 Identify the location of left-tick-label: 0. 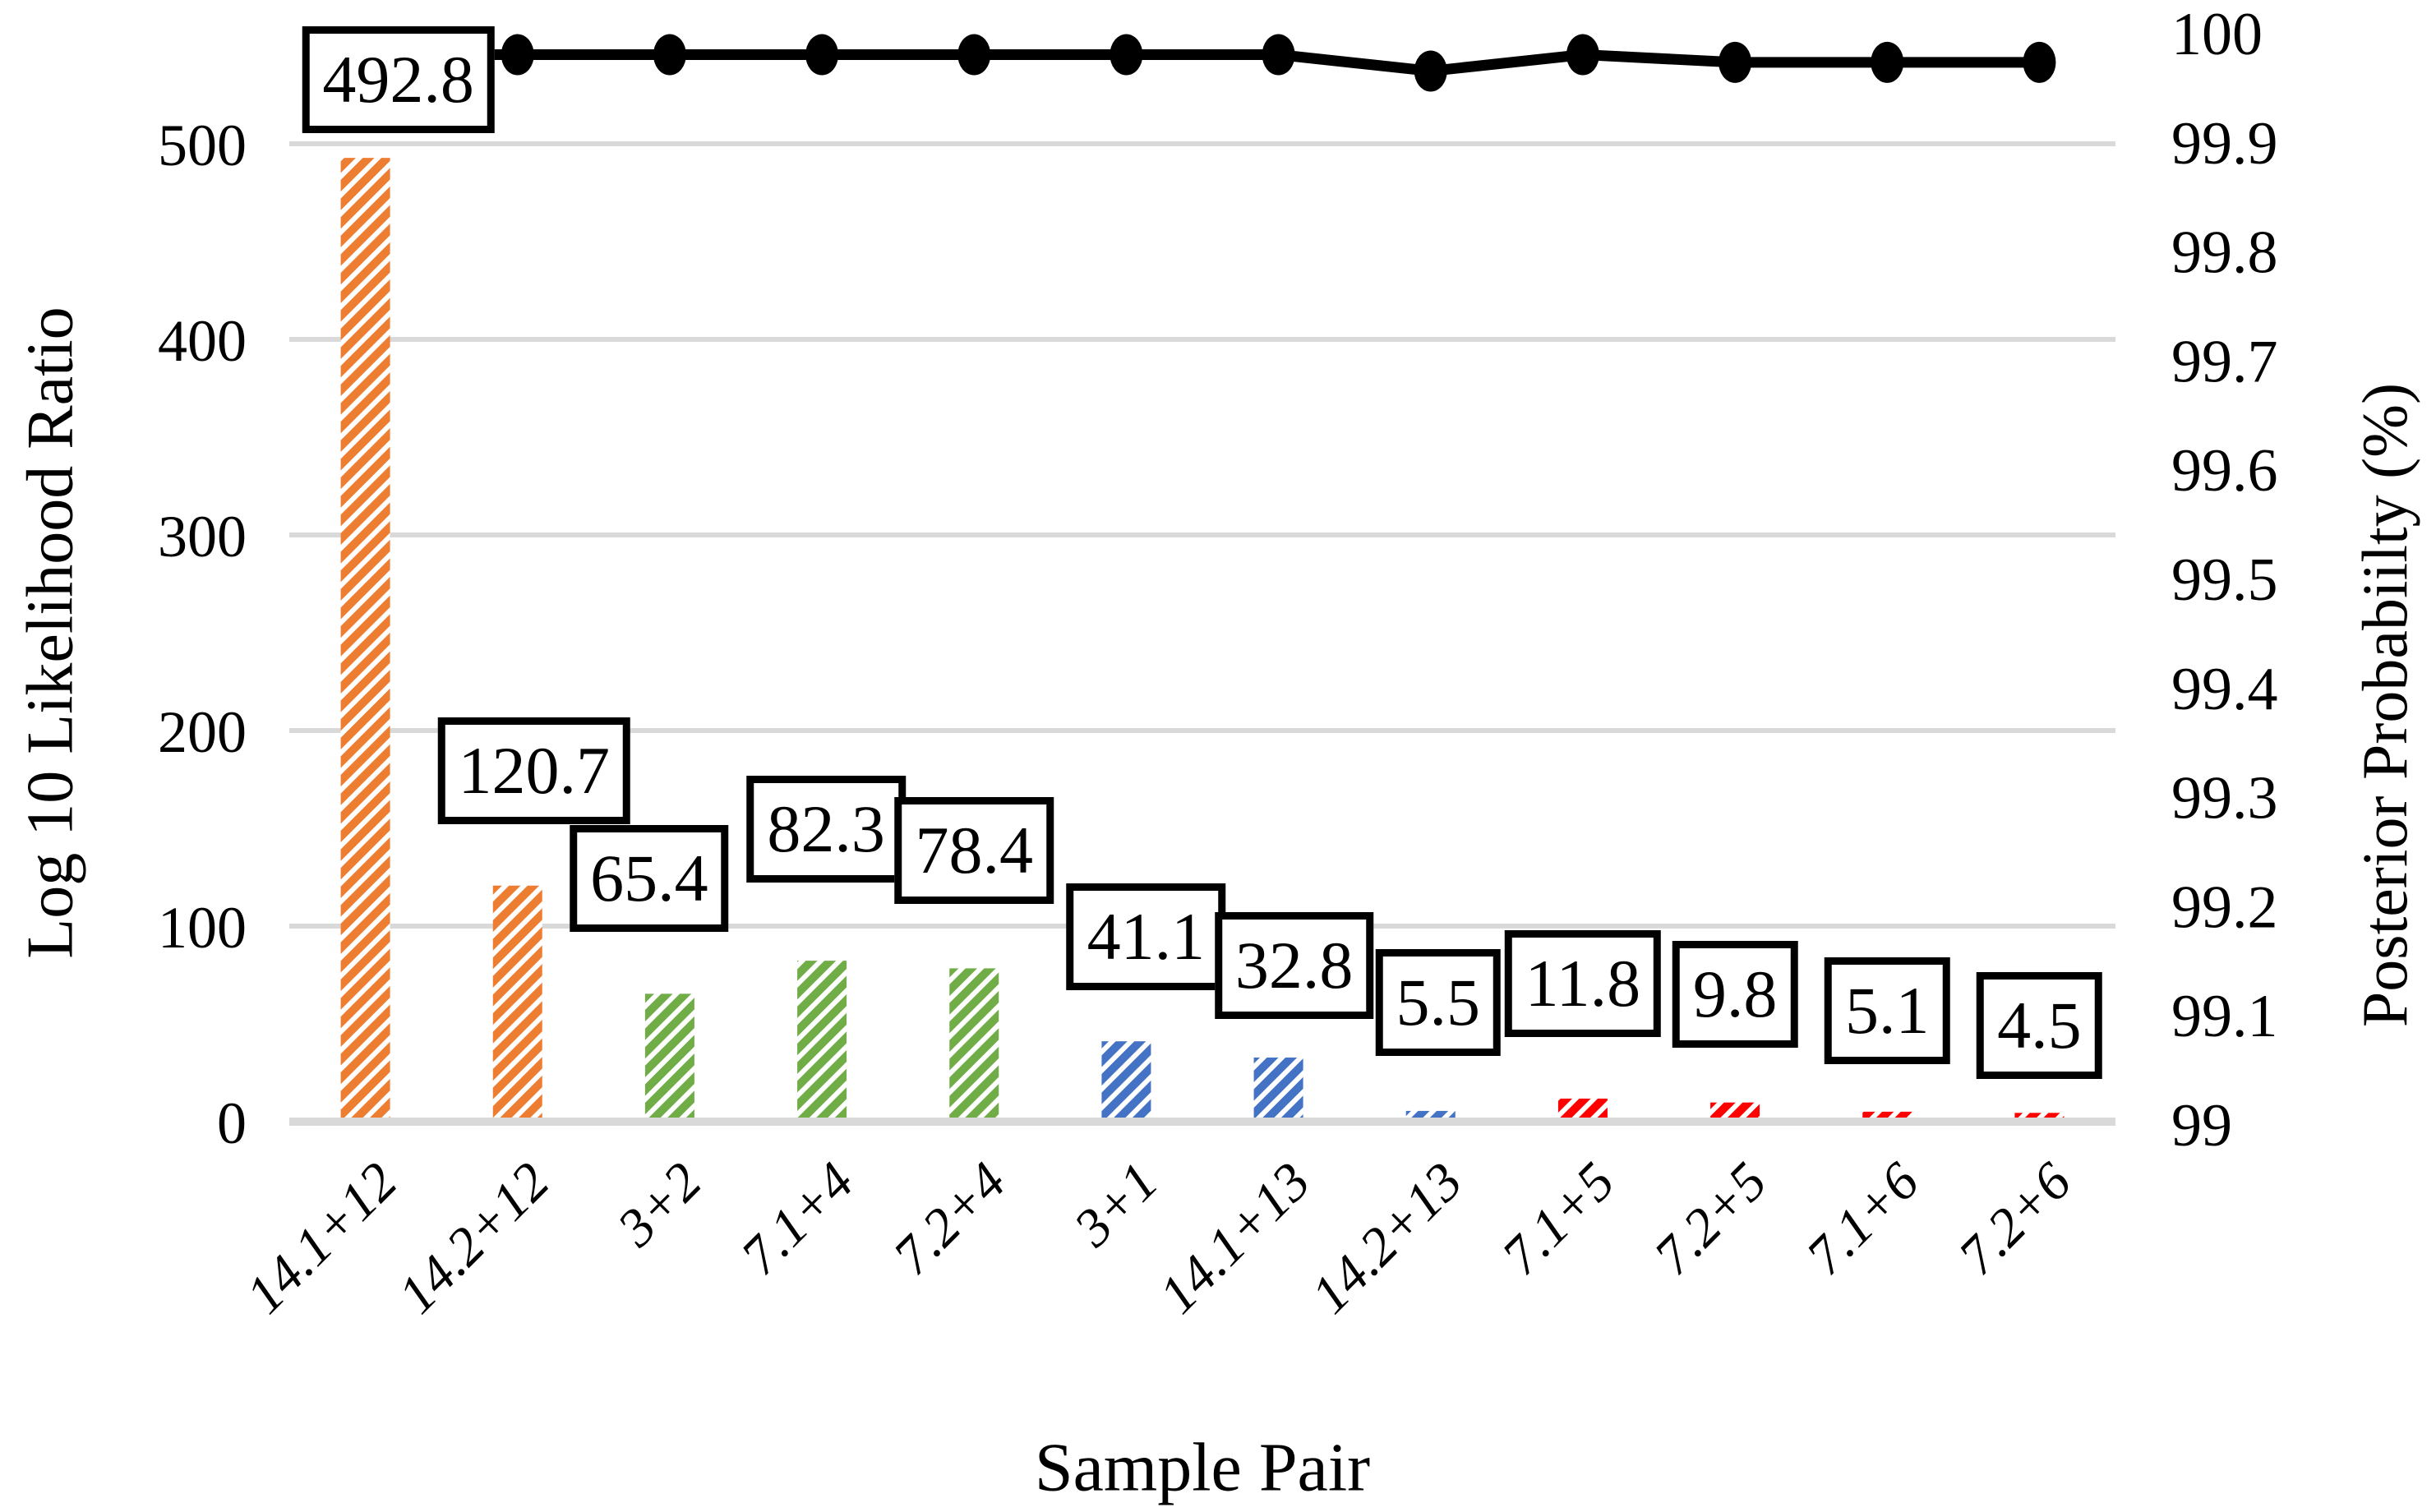
(232, 1123).